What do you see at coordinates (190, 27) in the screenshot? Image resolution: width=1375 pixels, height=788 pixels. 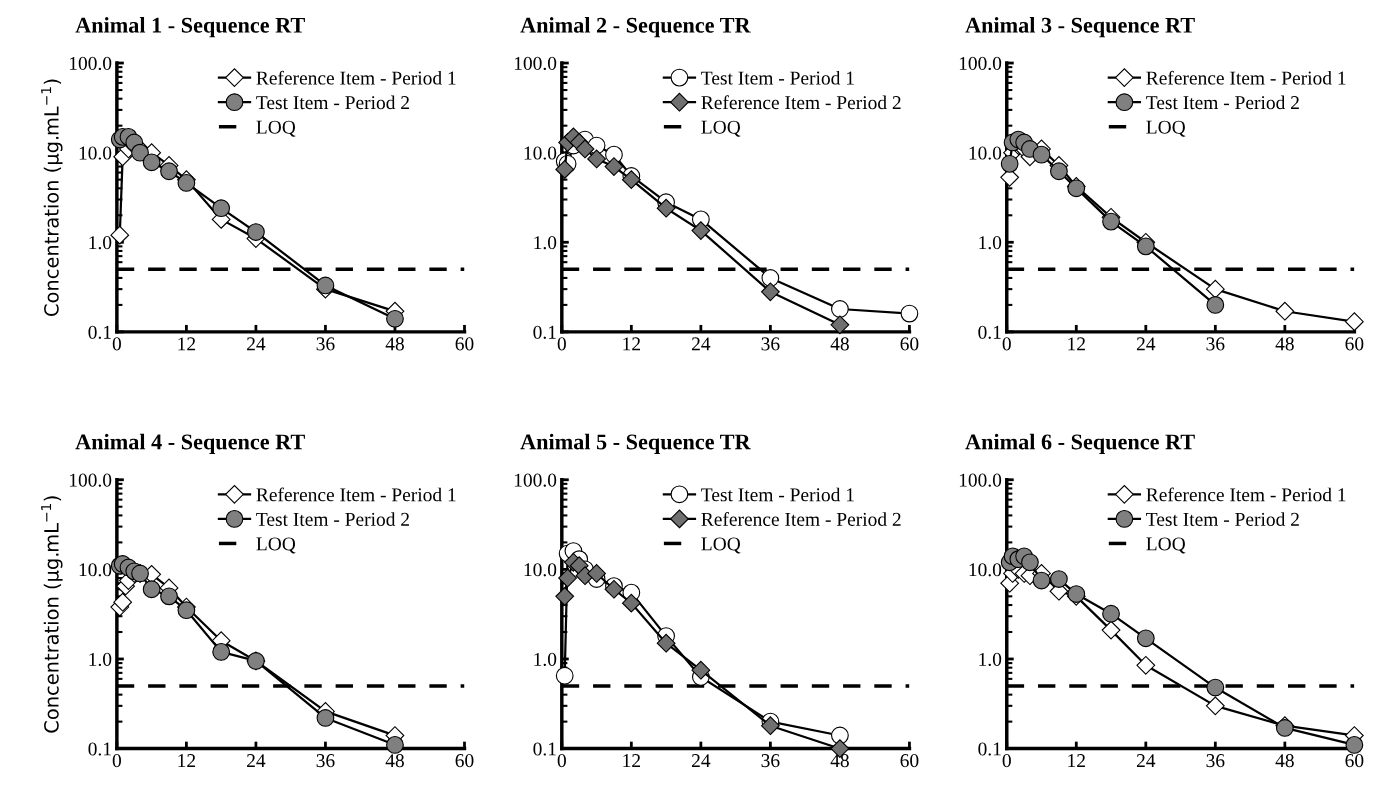 I see `chart-title: Animal 1 - Sequence RT` at bounding box center [190, 27].